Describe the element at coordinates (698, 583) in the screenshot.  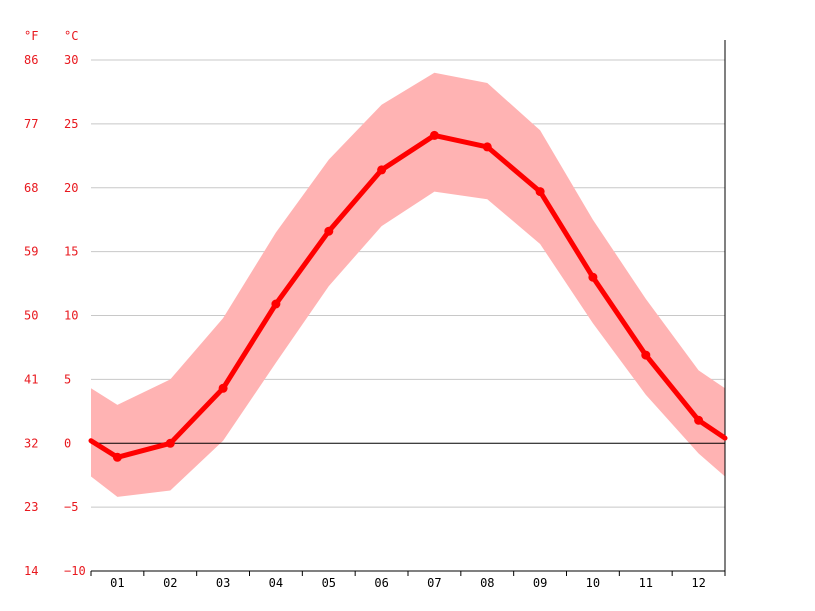
I see `month-tick-label: 12` at that location.